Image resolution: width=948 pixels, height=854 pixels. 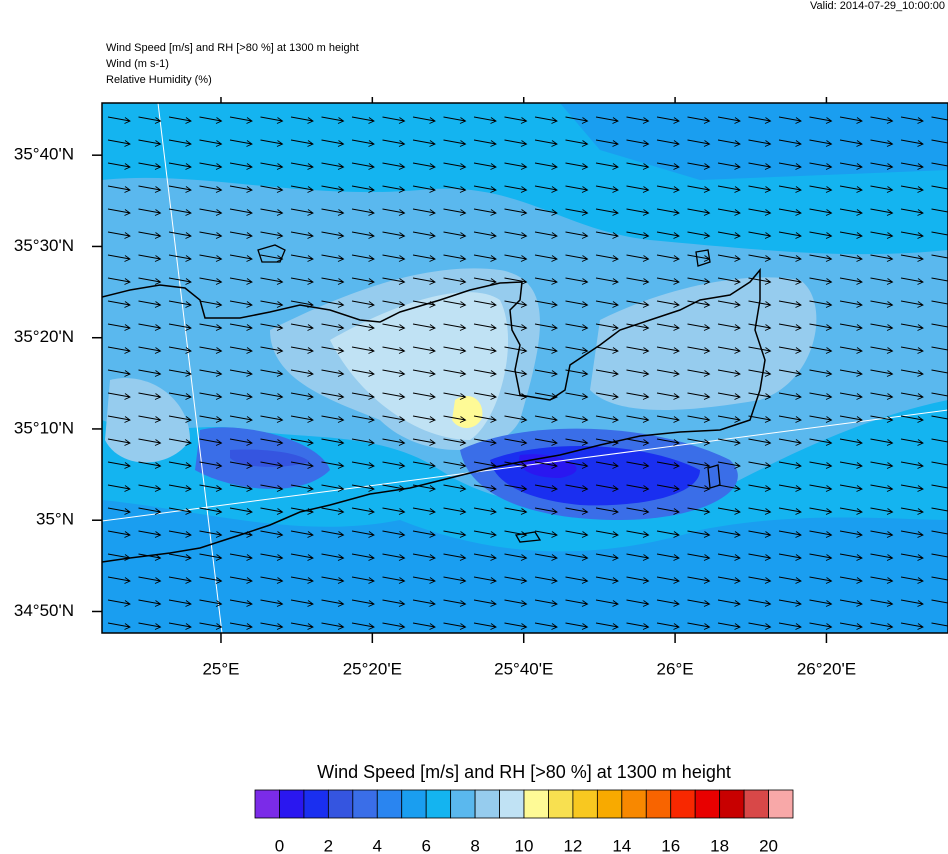 What do you see at coordinates (524, 845) in the screenshot?
I see `colorbar-tick-label: 10` at bounding box center [524, 845].